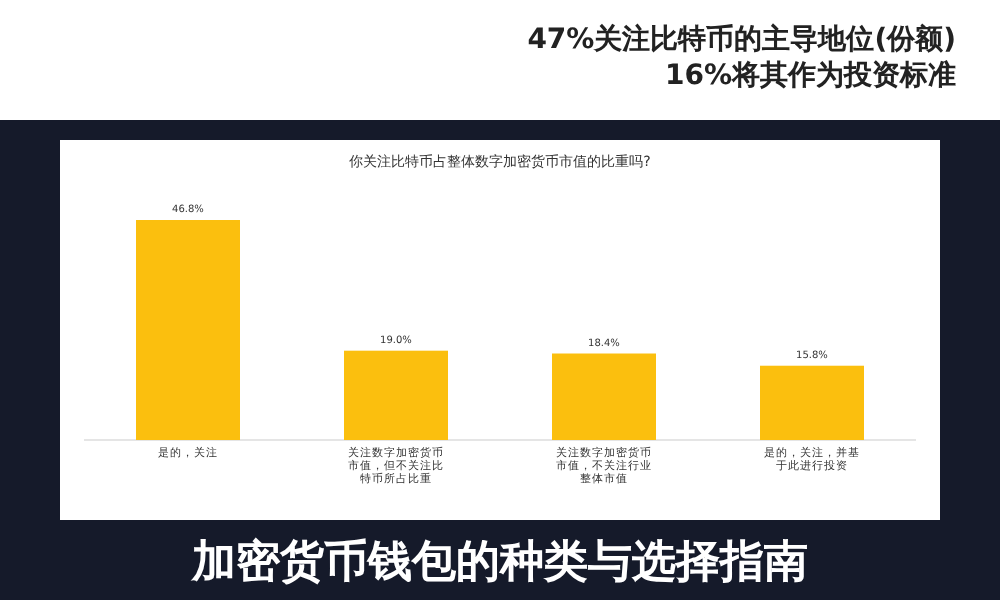  I want to click on chart-subtitle: 47%关注比特币的主导地位(份额) 16%将其作为投资标准, so click(741, 57).